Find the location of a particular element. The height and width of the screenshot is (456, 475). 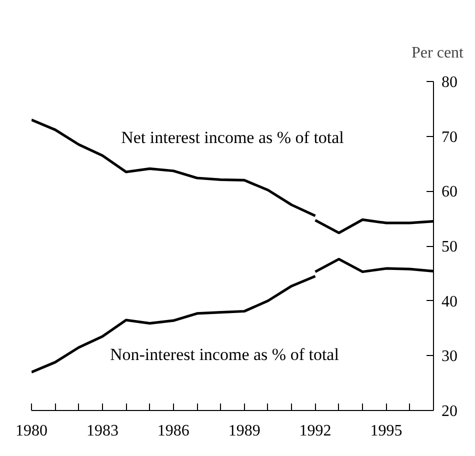

y-tick-label: 70 is located at coordinates (450, 137).